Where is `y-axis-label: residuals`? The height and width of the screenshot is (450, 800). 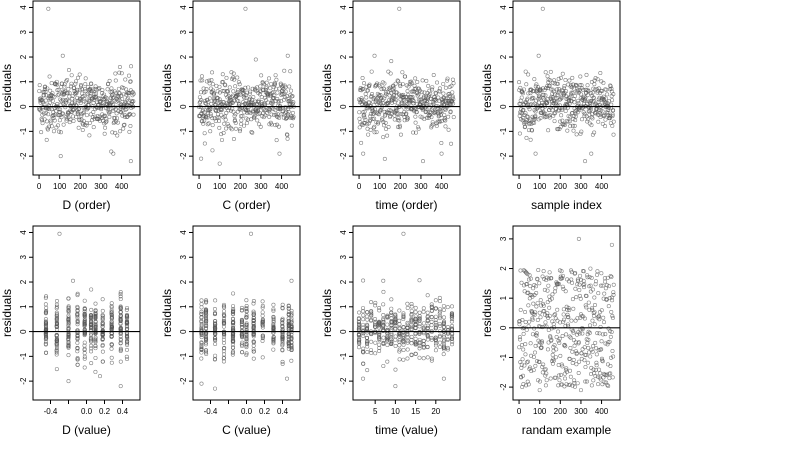 y-axis-label: residuals is located at coordinates (487, 88).